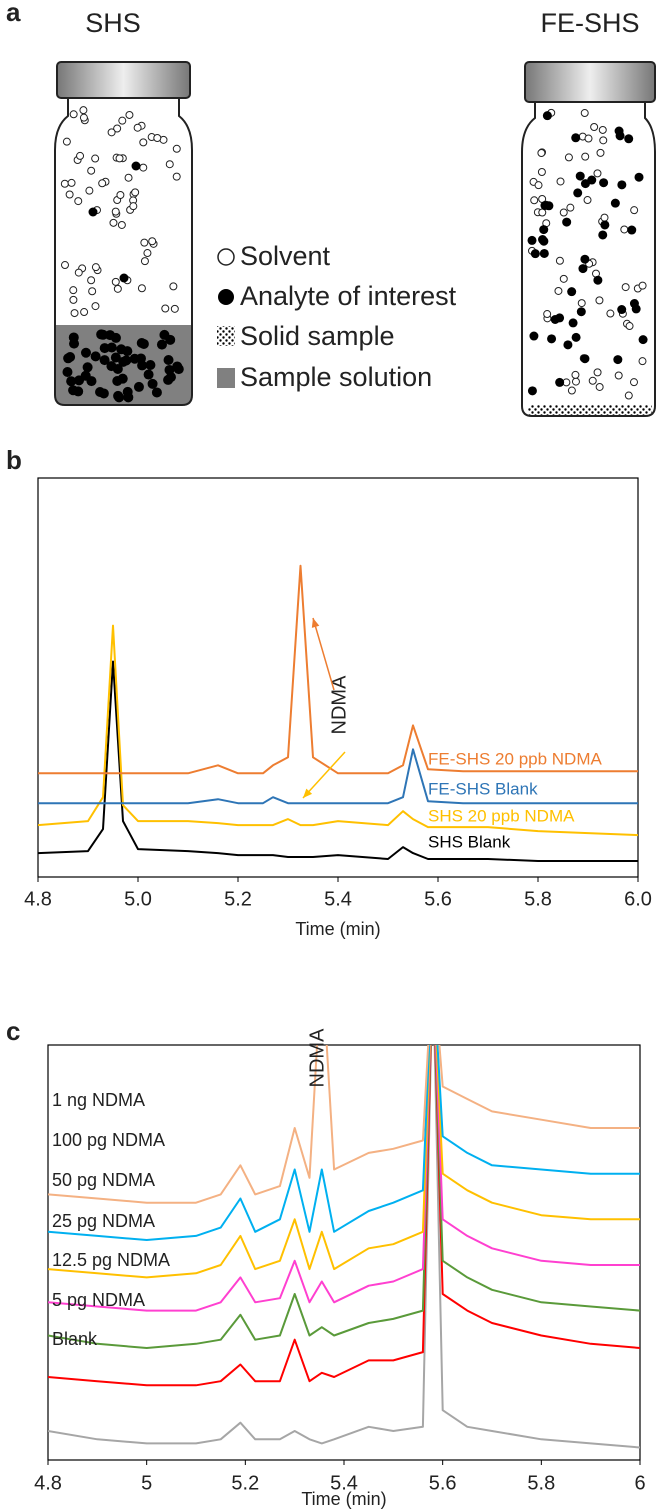 The image size is (661, 1510). I want to click on x-tick-label: 4.8, so click(48, 1483).